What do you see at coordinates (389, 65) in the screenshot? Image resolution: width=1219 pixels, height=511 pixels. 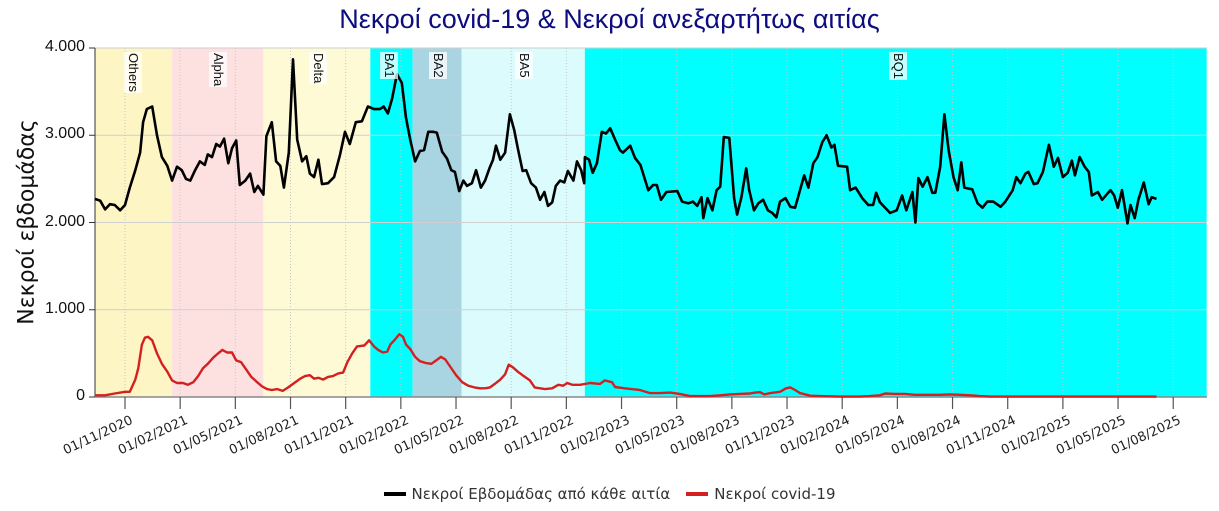 I see `band-label-ba1: BA1` at bounding box center [389, 65].